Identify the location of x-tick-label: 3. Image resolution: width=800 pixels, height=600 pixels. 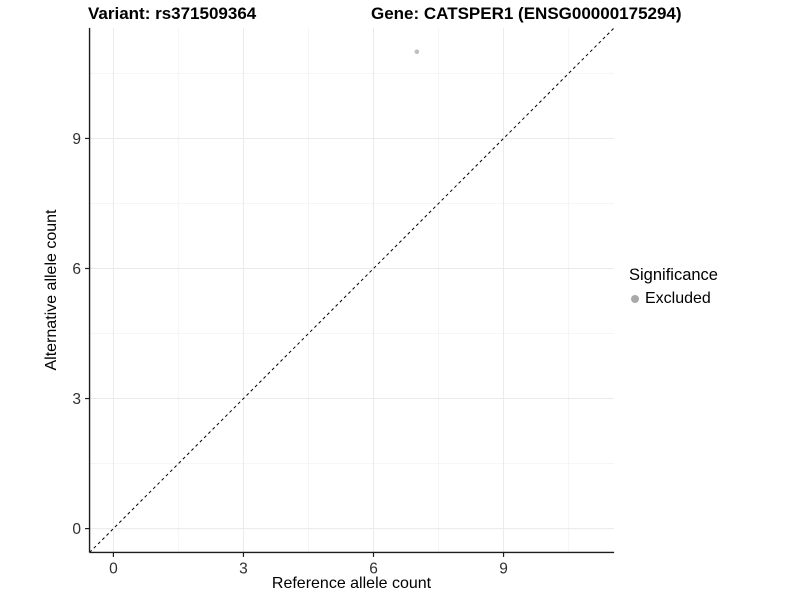
(243, 568).